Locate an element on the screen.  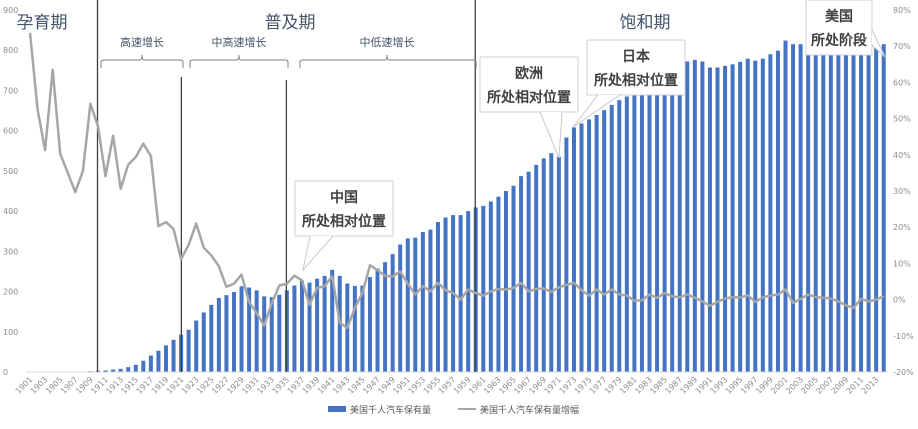
sub-phase-label: 中高速增长 is located at coordinates (239, 42).